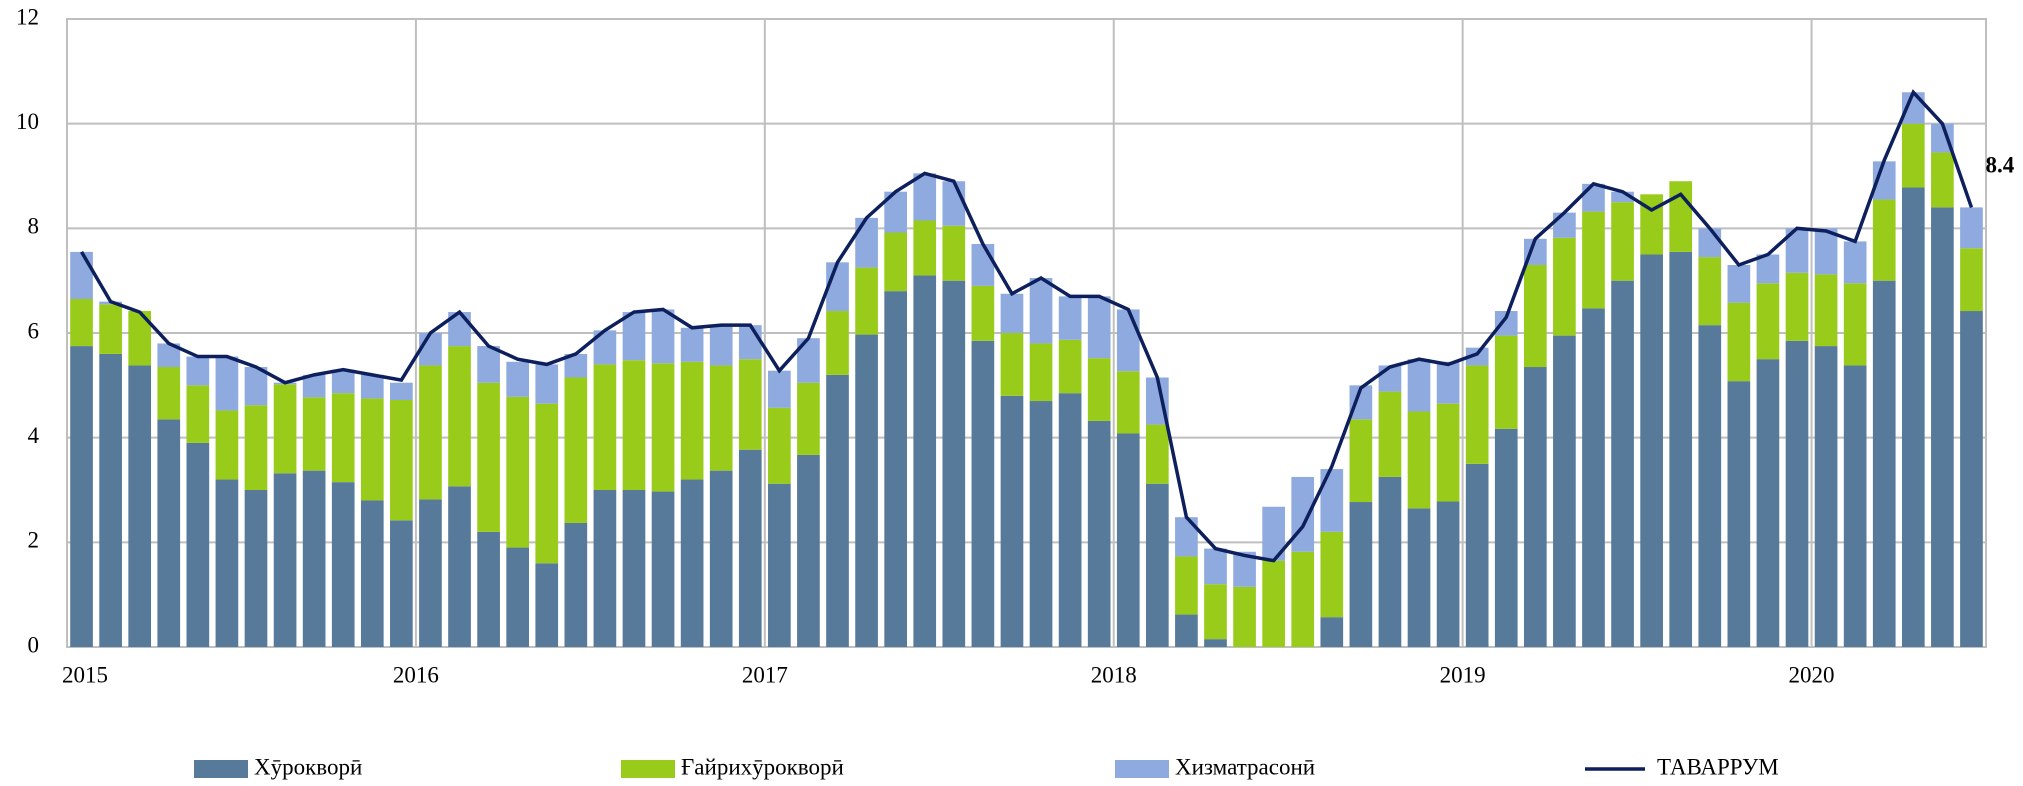 The width and height of the screenshot is (2023, 786). Describe the element at coordinates (34, 540) in the screenshot. I see `y-tick-label: 2` at that location.